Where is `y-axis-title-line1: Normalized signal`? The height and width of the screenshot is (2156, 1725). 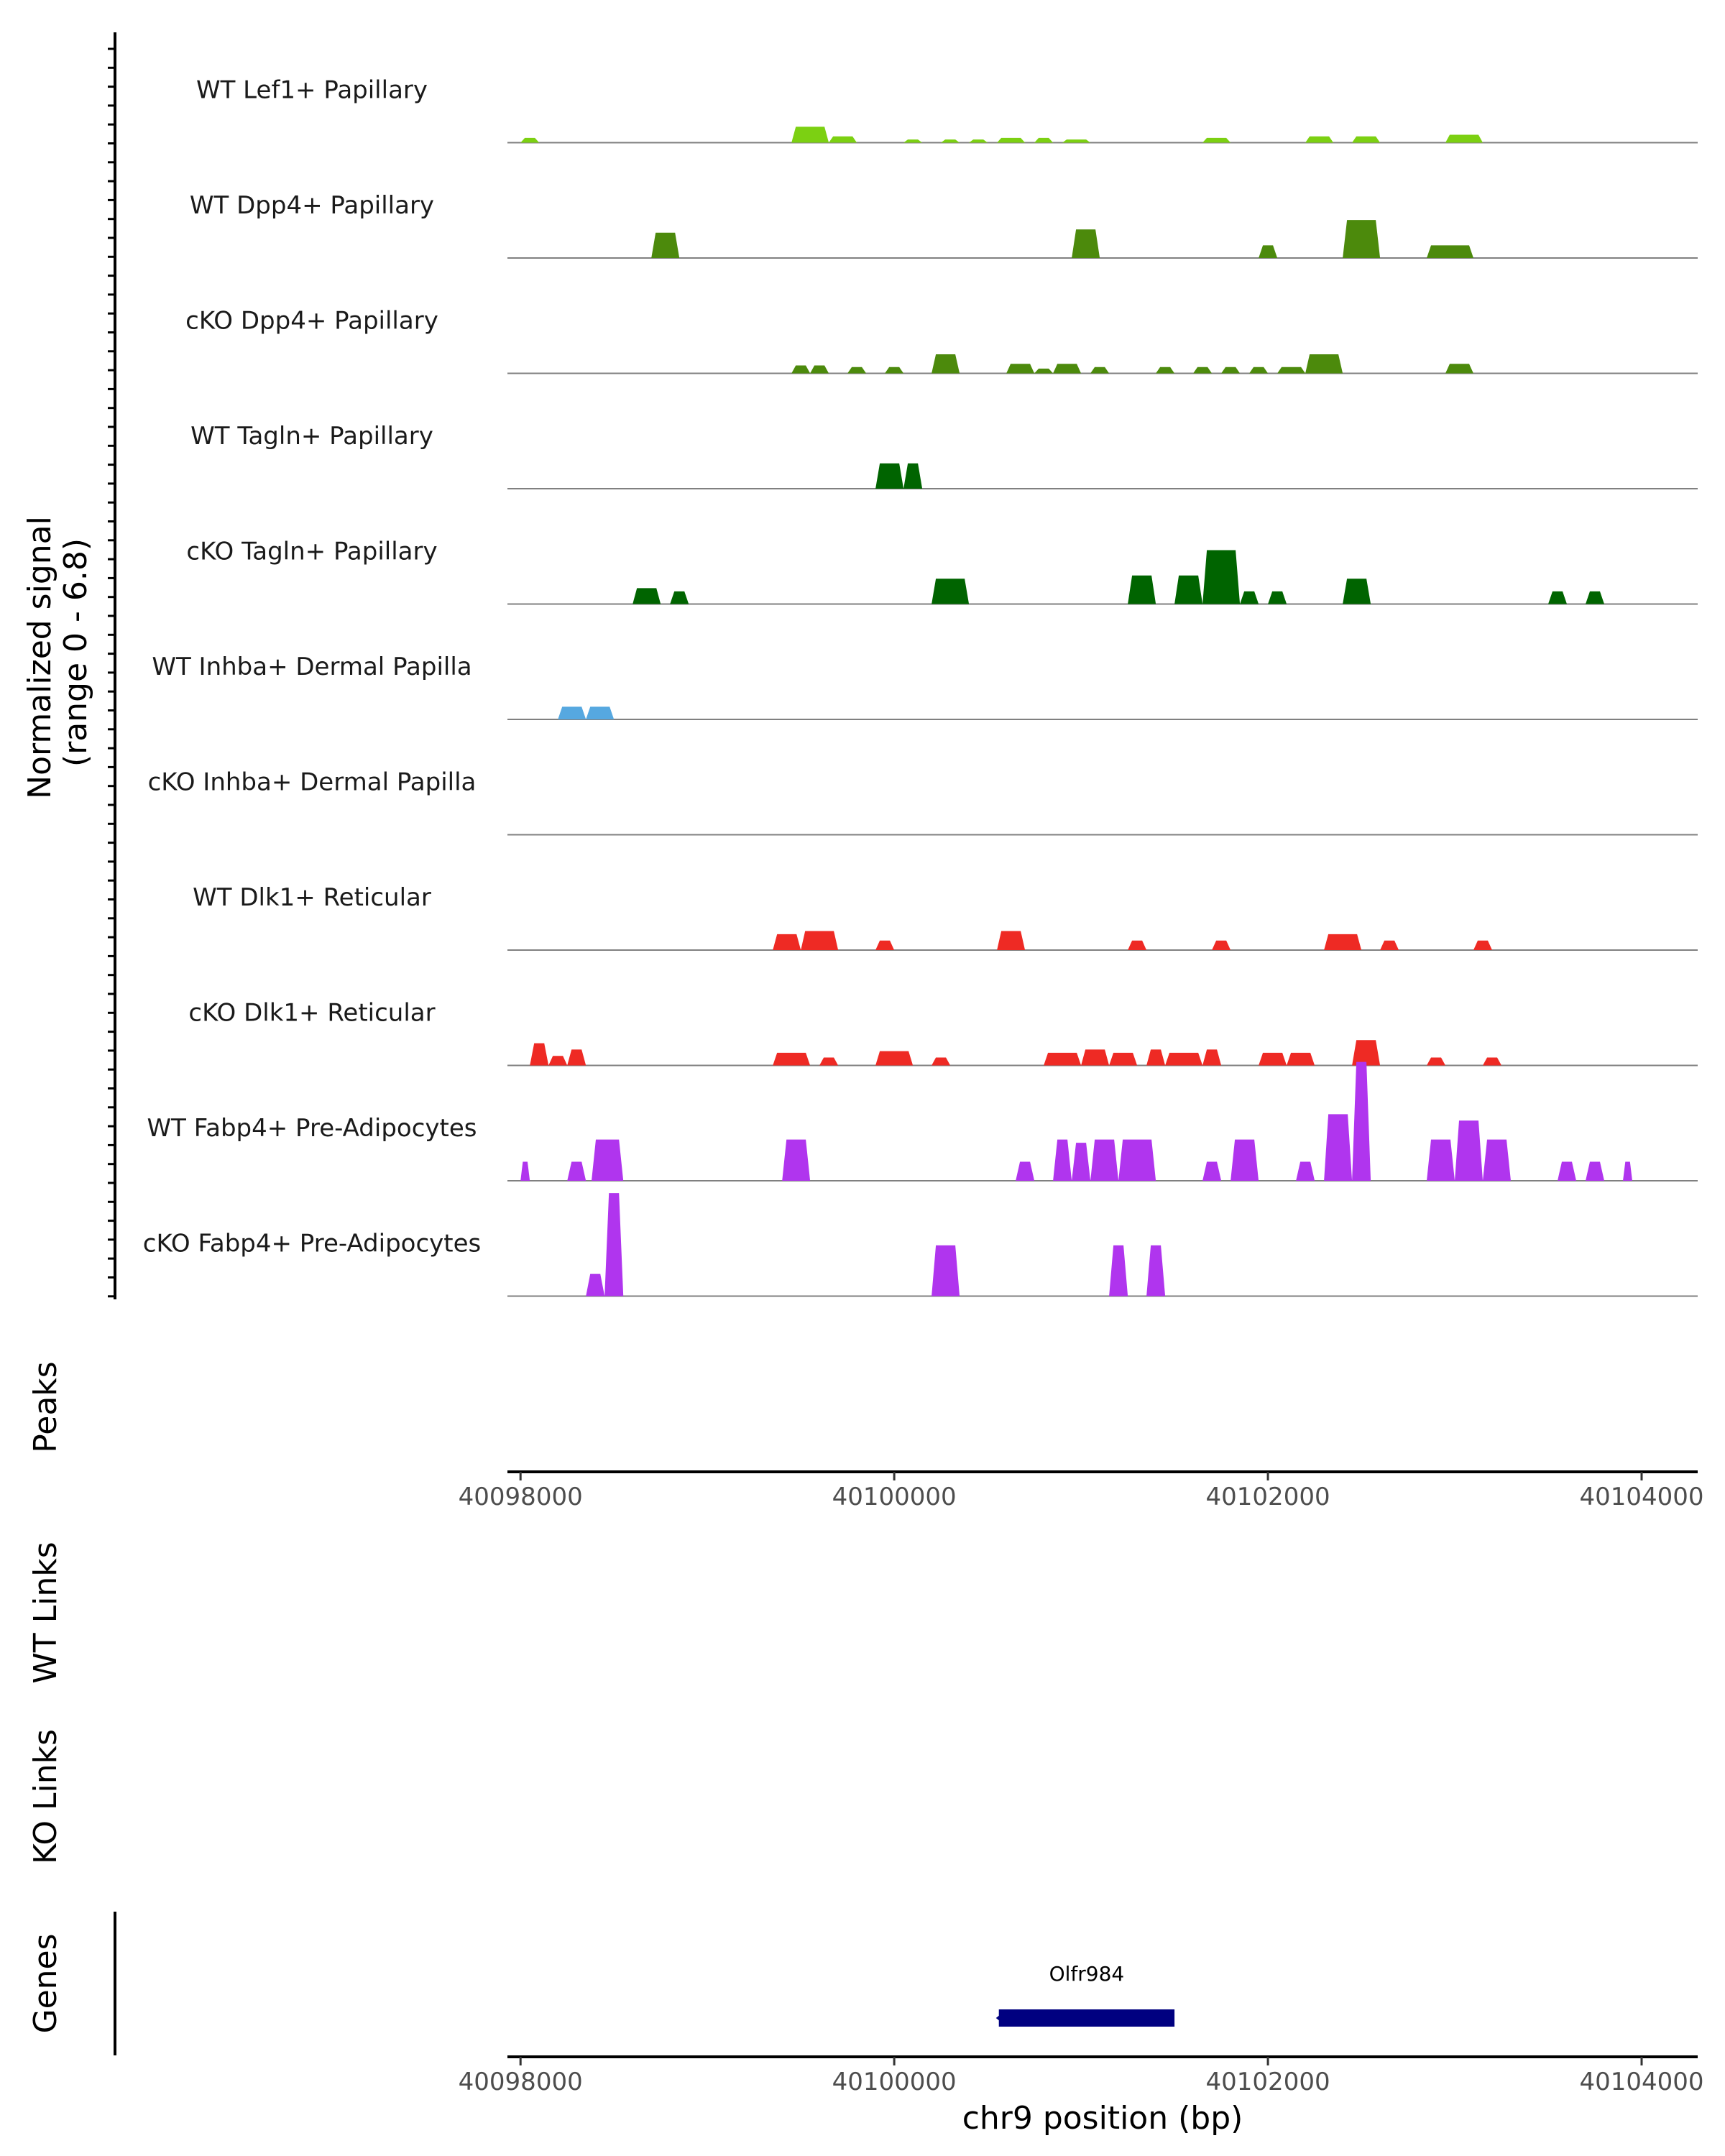 y-axis-title-line1: Normalized signal is located at coordinates (40, 658).